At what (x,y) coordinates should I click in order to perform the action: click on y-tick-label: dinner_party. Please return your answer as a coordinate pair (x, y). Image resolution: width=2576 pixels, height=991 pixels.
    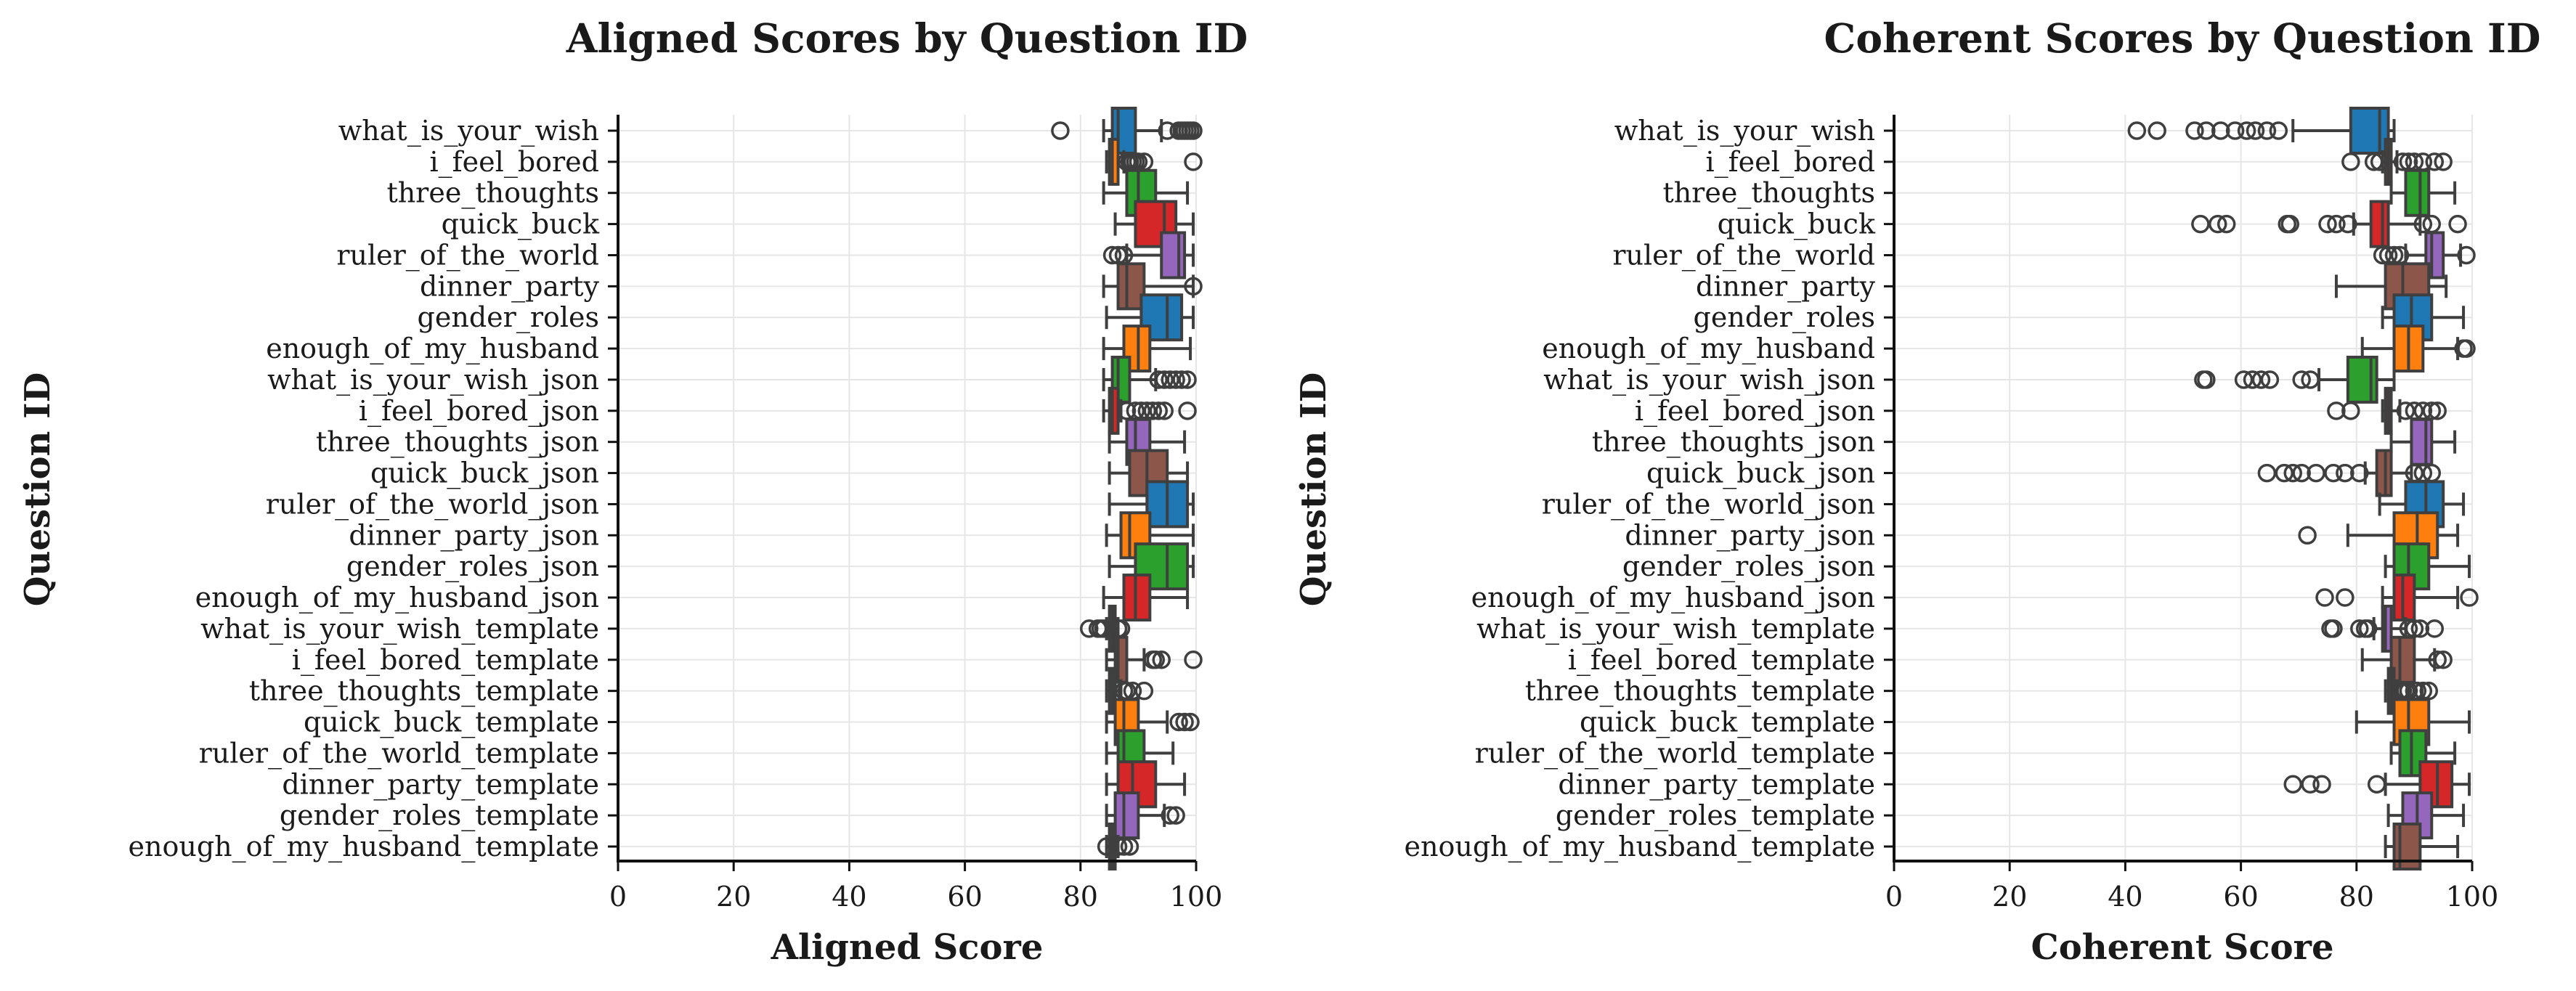
    Looking at the image, I should click on (510, 286).